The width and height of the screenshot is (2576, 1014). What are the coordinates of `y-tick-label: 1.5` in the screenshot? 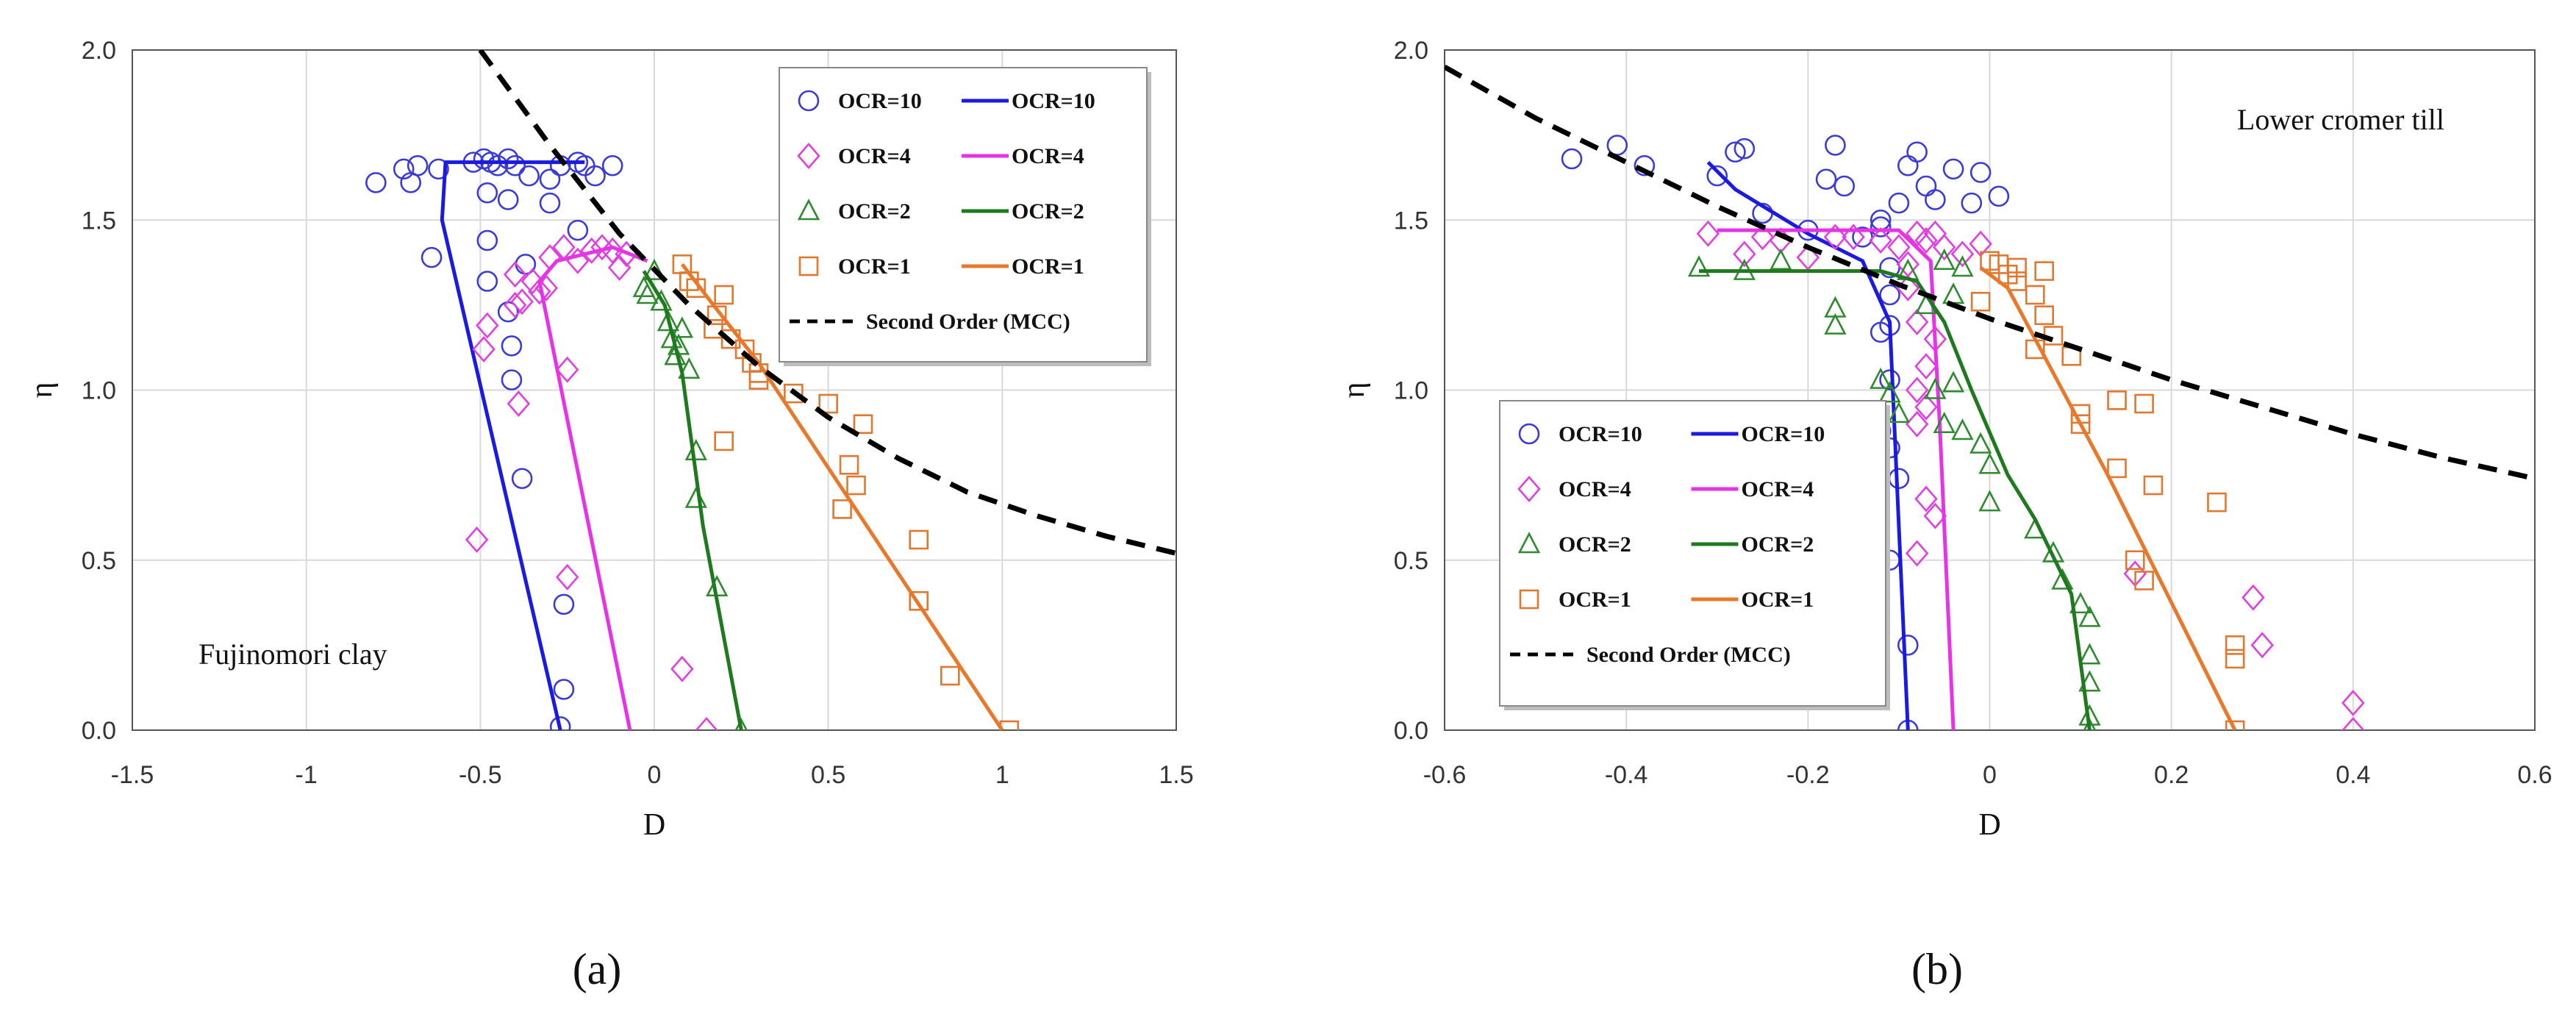 It's located at (1411, 221).